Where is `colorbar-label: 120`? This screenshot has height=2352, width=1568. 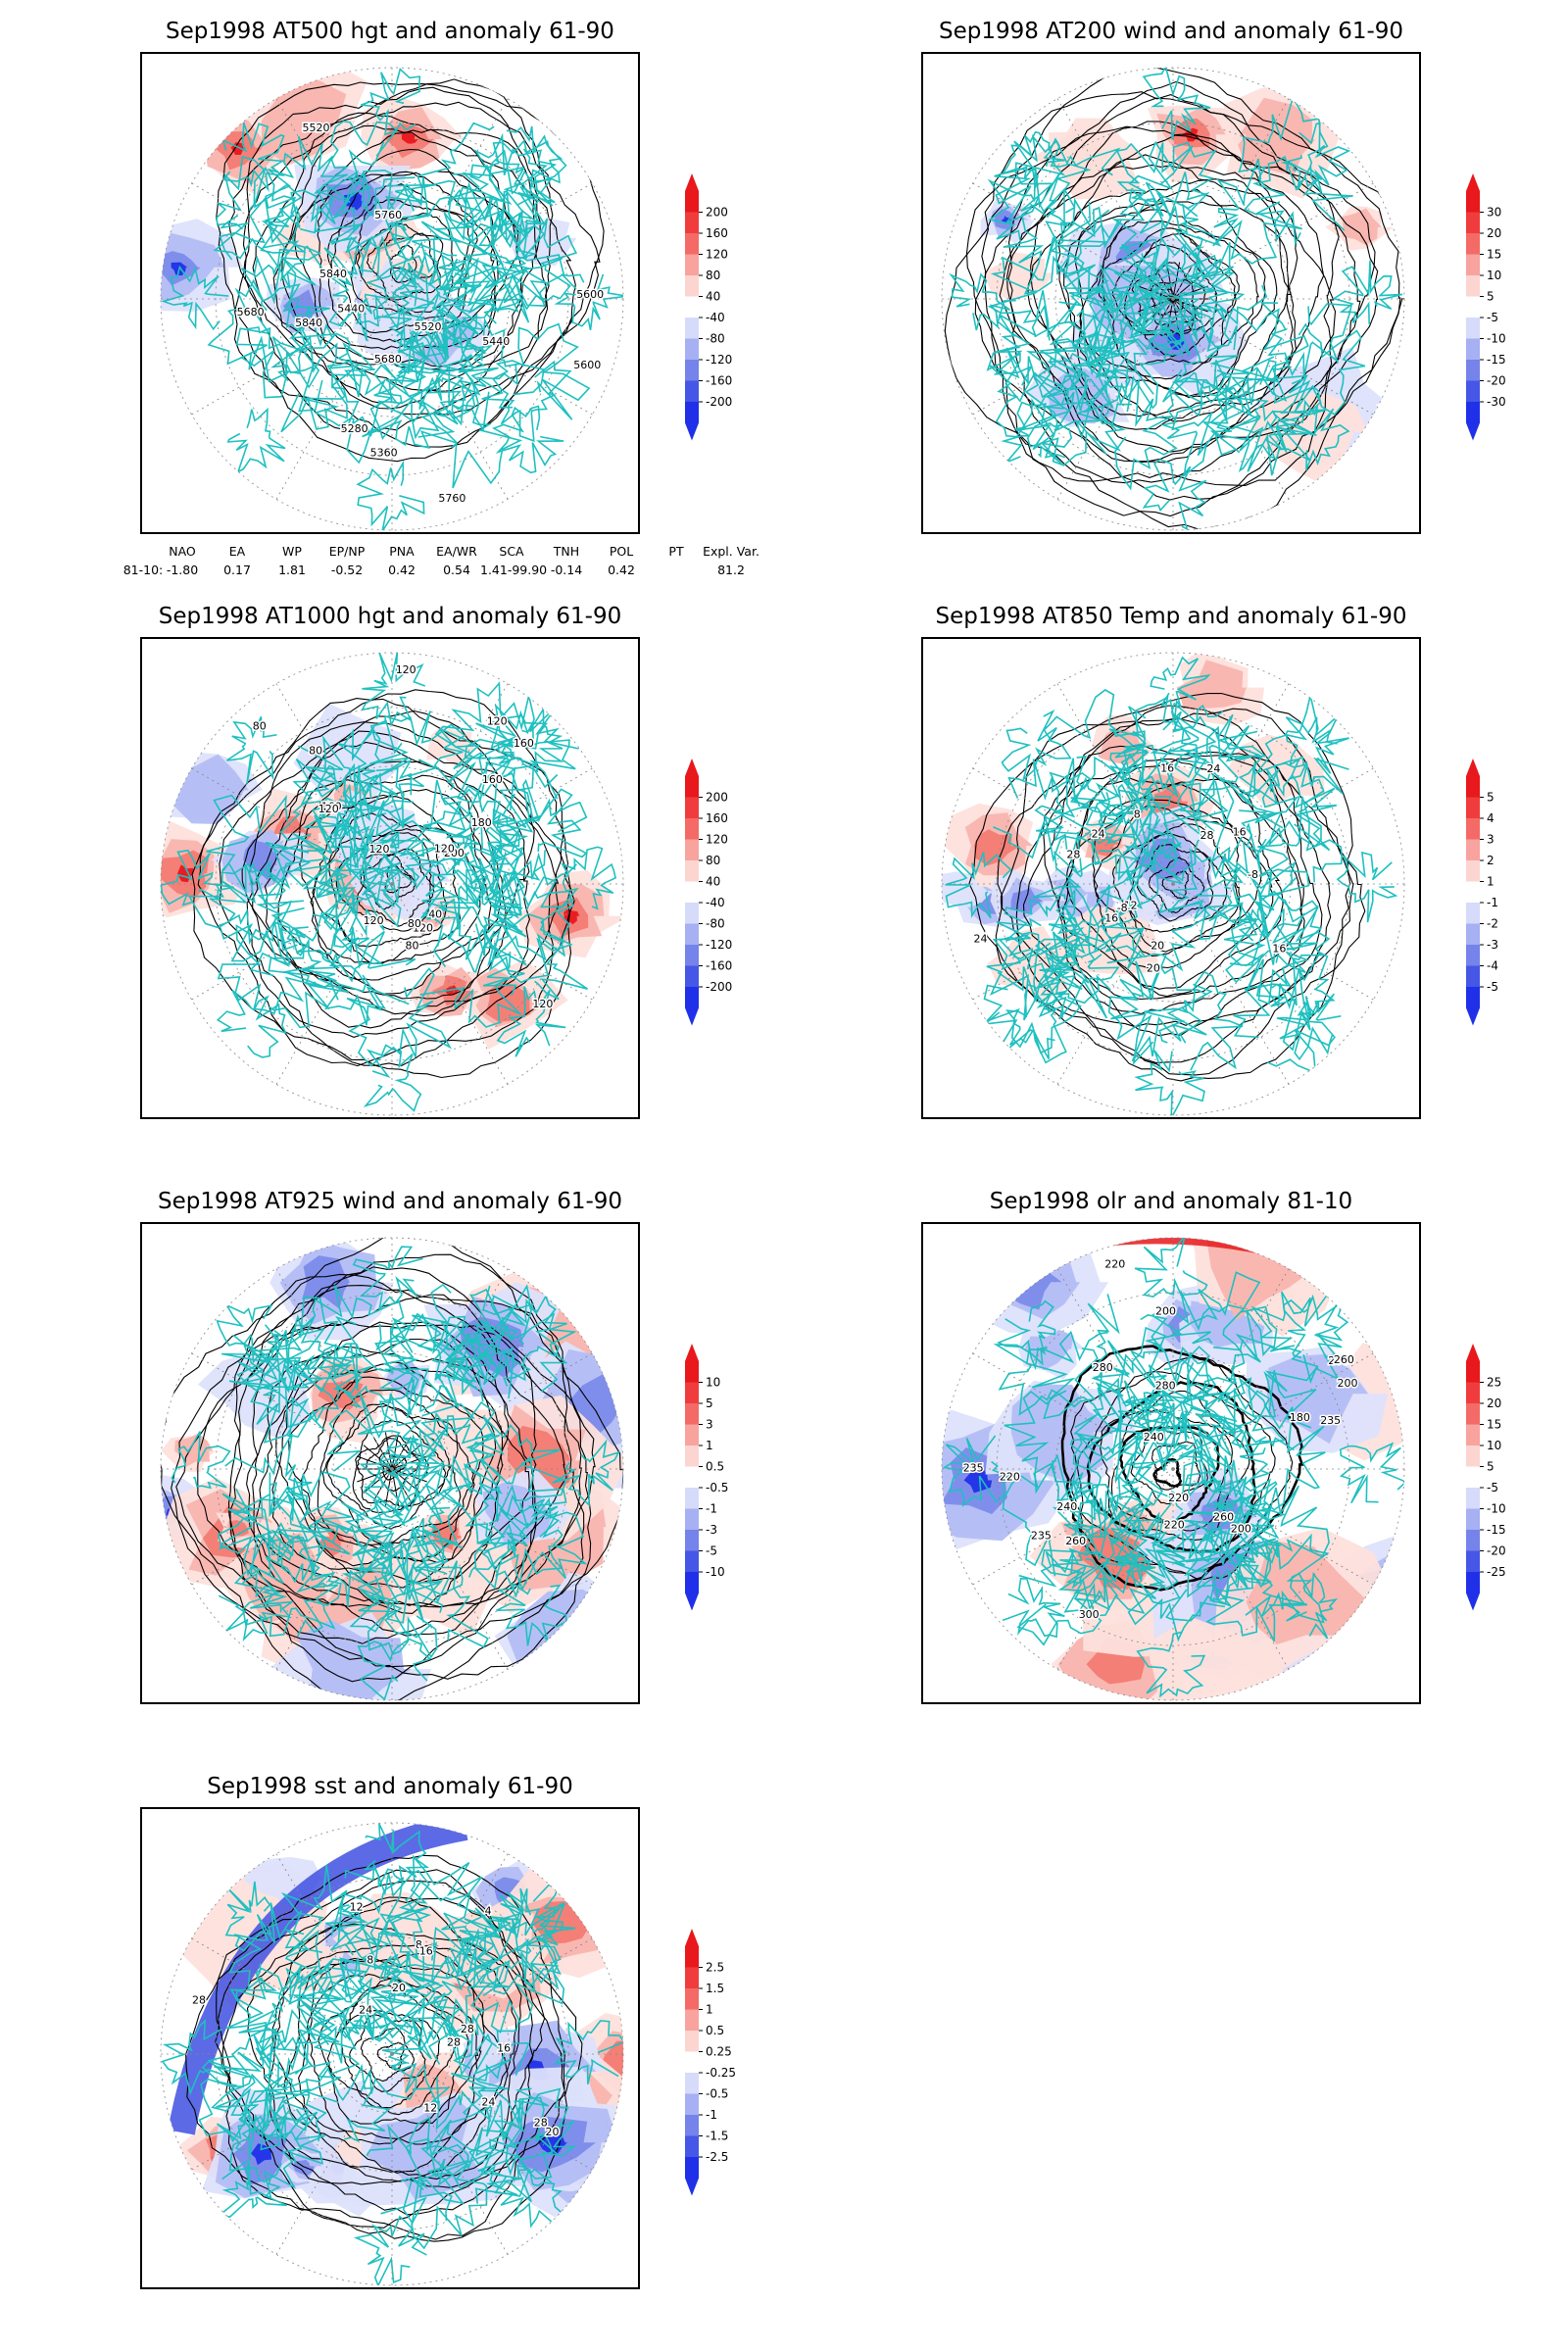 colorbar-label: 120 is located at coordinates (717, 255).